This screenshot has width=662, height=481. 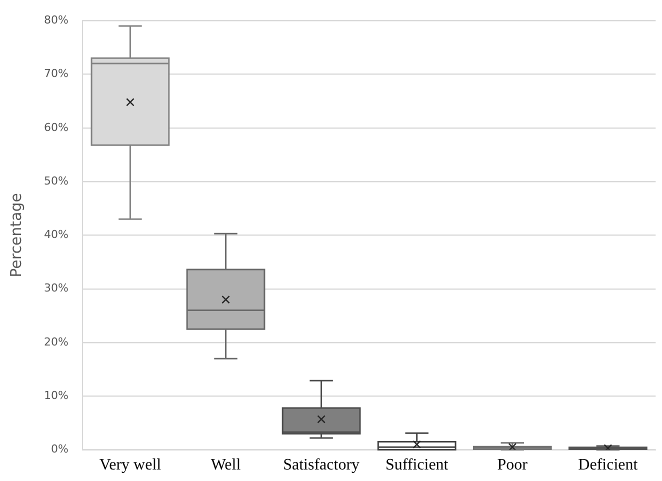 What do you see at coordinates (56, 341) in the screenshot?
I see `y-tick-label: 20%` at bounding box center [56, 341].